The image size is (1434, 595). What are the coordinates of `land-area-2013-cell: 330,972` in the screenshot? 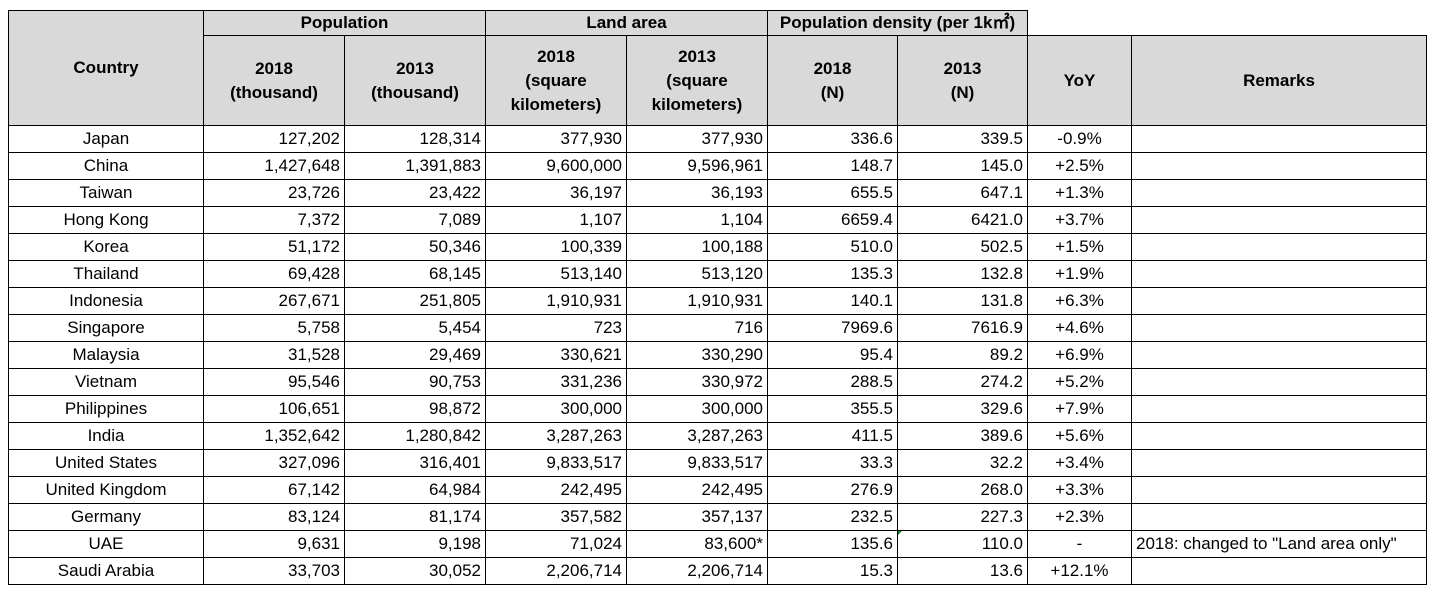 It's located at (697, 382).